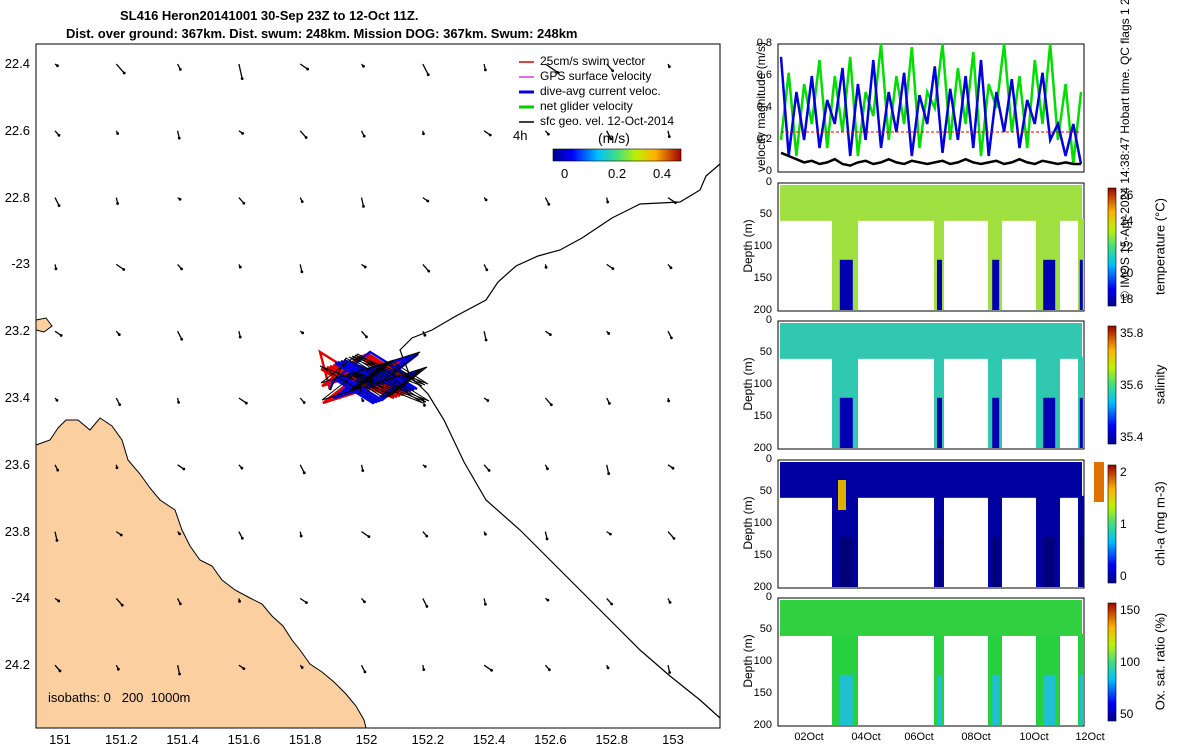  Describe the element at coordinates (617, 173) in the screenshot. I see `colorbar-tick: 0.2` at that location.